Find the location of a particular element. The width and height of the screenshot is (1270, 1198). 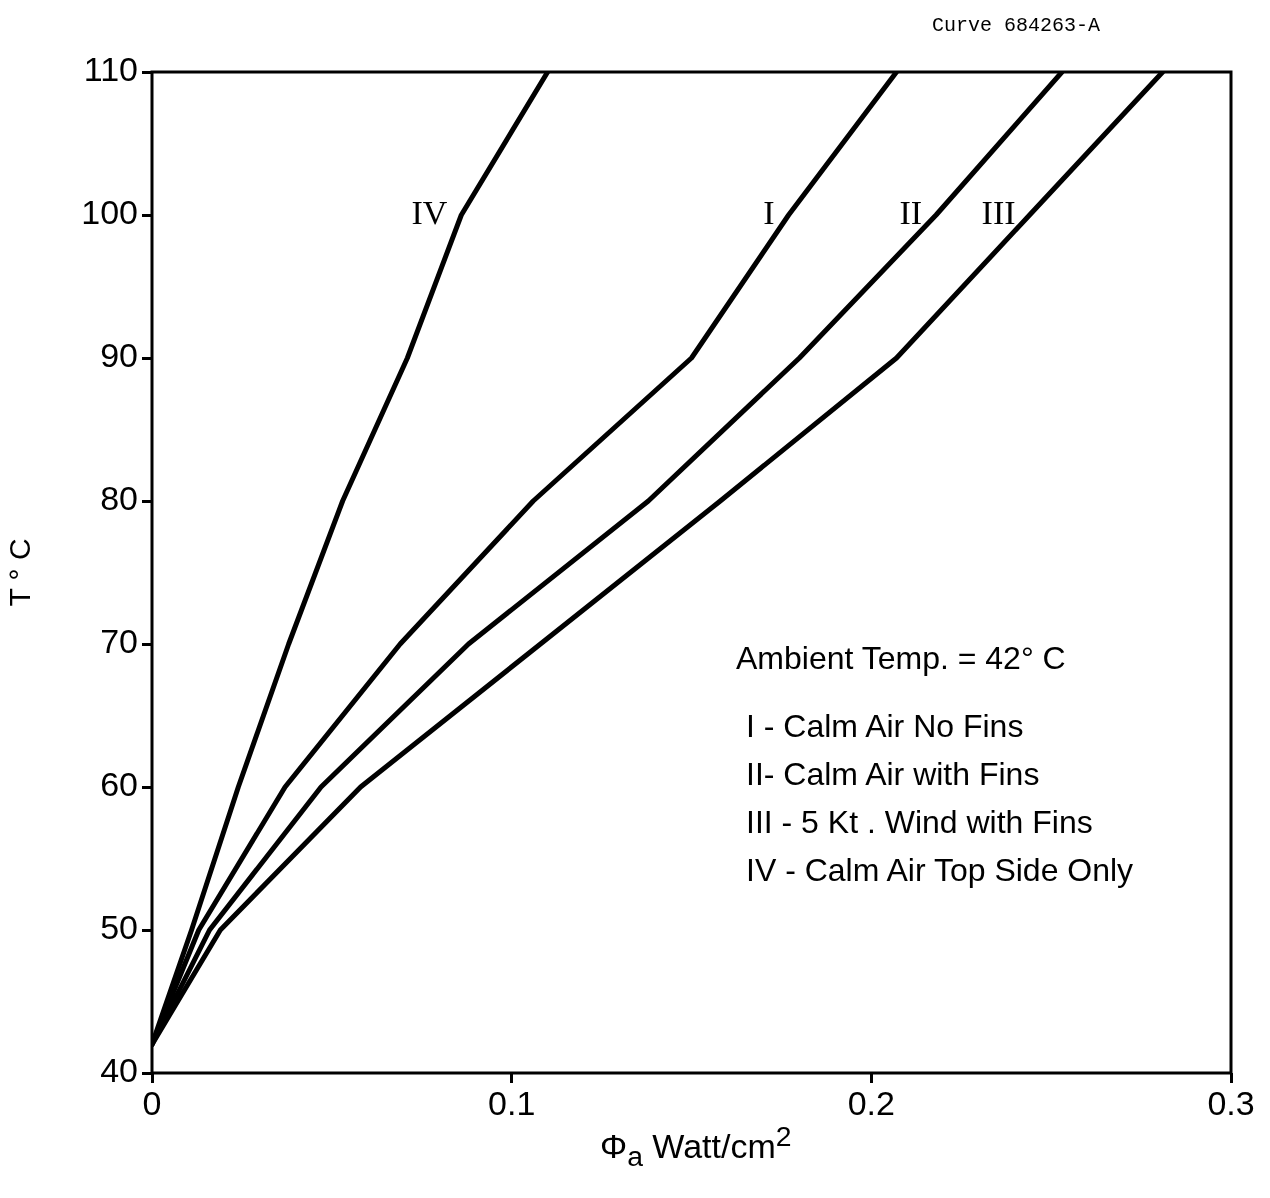

x-tick-label: 0.2 is located at coordinates (871, 1102).